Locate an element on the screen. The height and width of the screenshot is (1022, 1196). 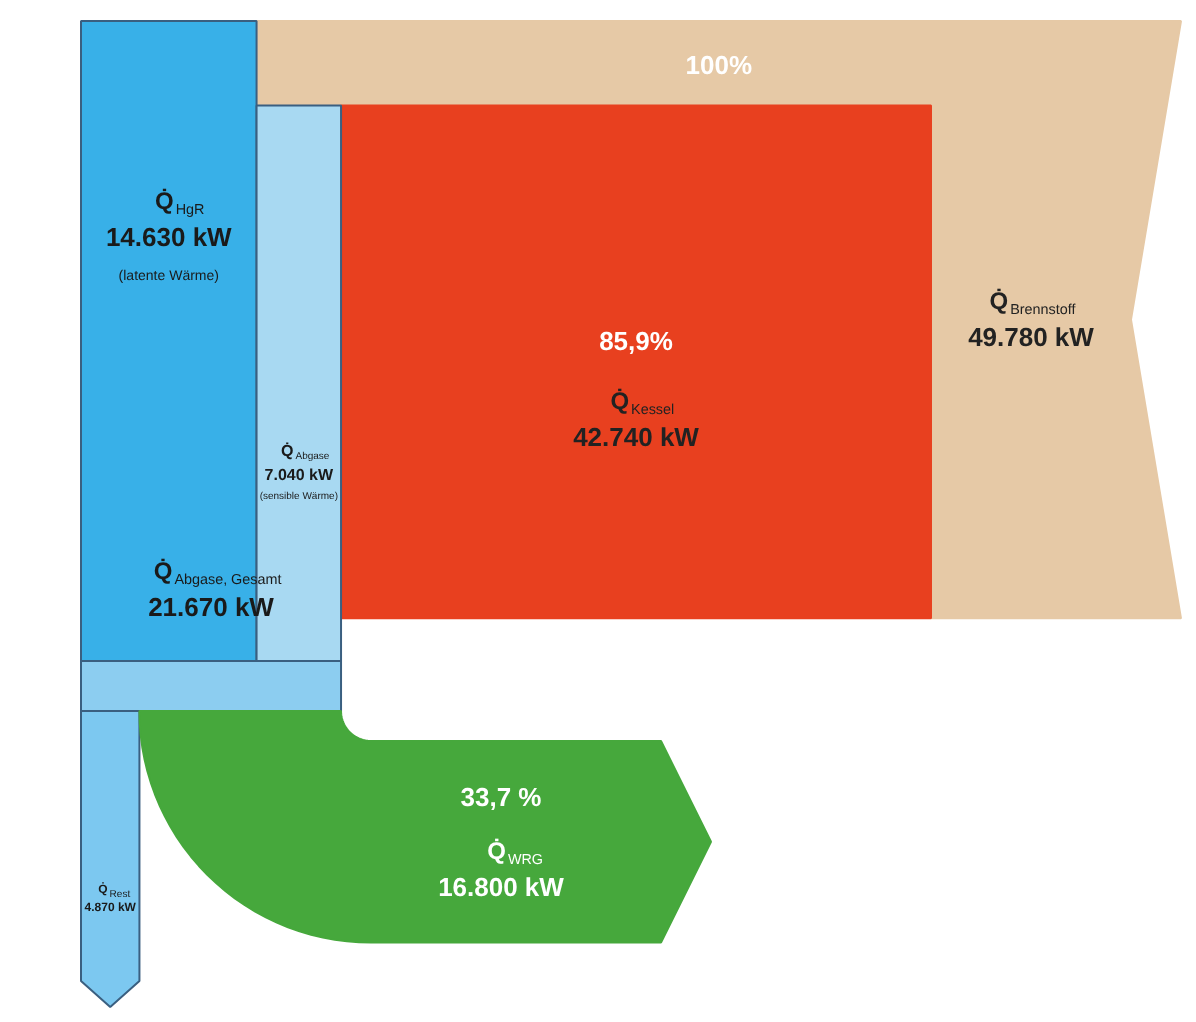
data-label: 7.040 kW is located at coordinates (299, 475).